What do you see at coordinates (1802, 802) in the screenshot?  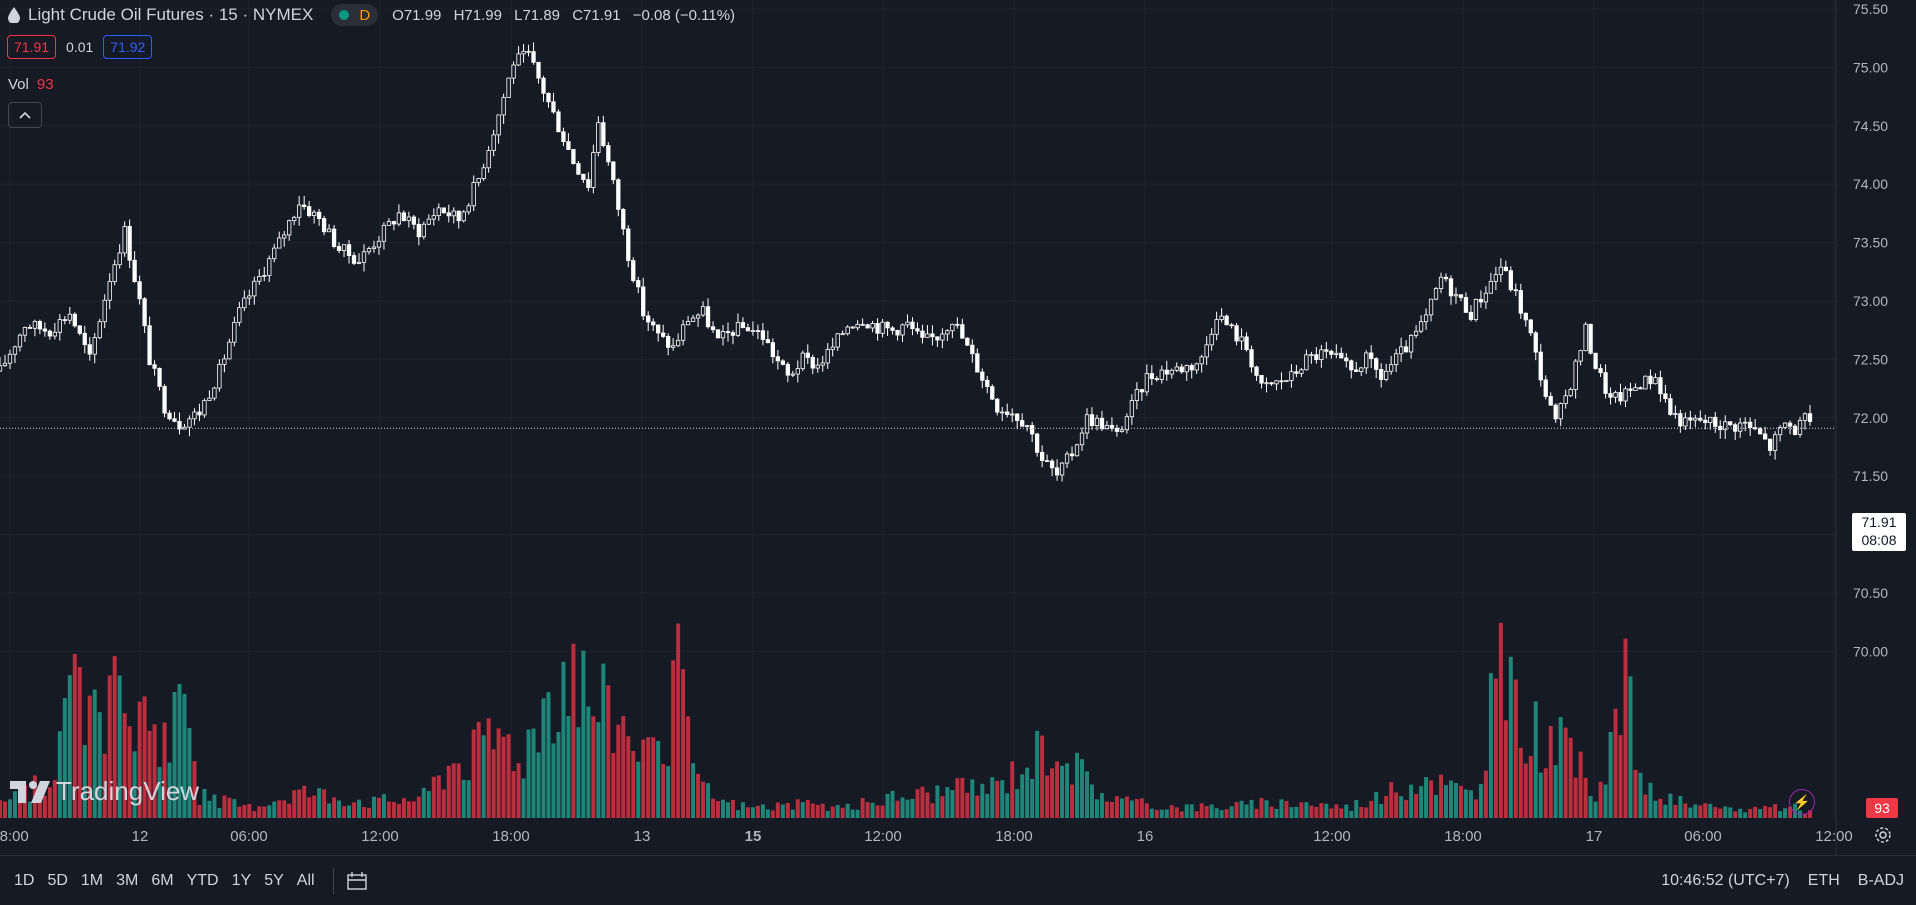 I see `lightning-icon: ⚡` at bounding box center [1802, 802].